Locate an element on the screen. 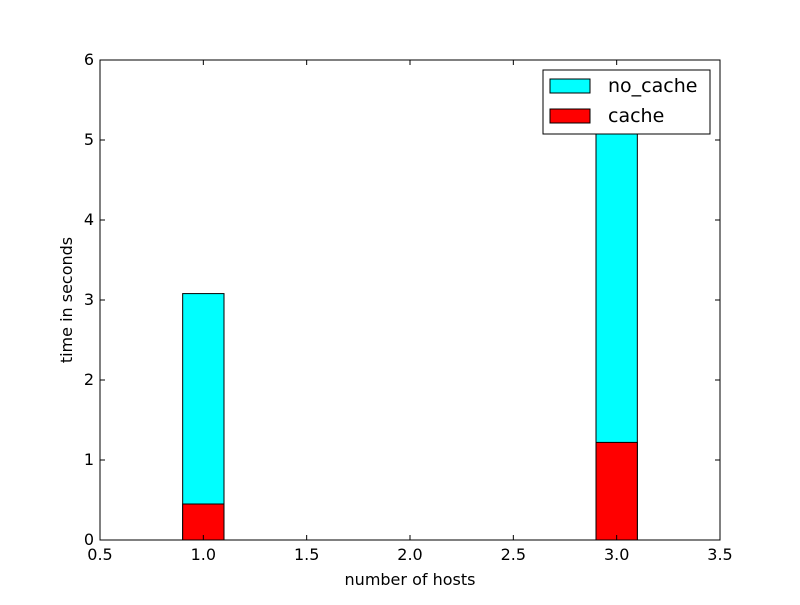  y-tick-label: 5 is located at coordinates (89, 139).